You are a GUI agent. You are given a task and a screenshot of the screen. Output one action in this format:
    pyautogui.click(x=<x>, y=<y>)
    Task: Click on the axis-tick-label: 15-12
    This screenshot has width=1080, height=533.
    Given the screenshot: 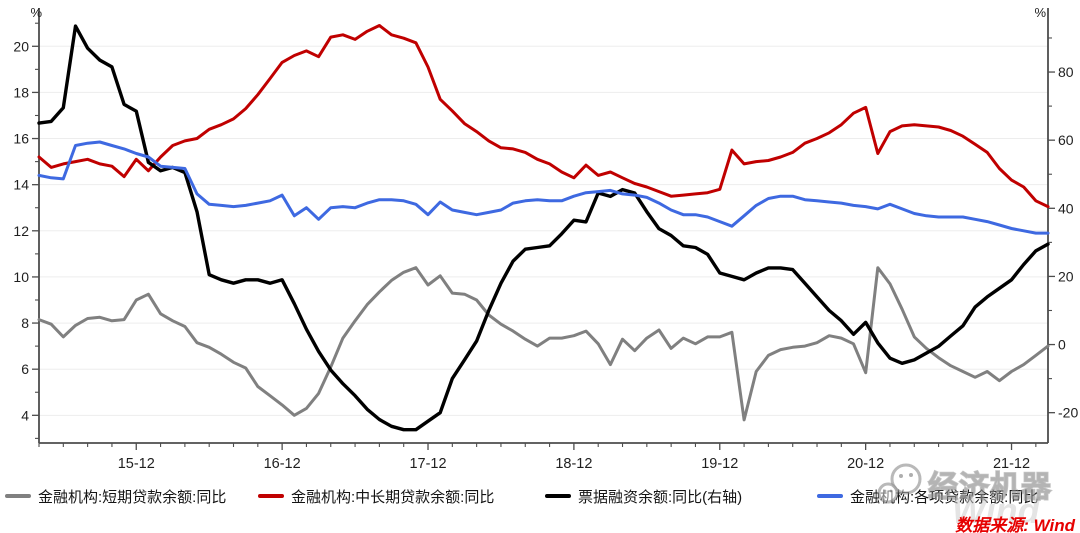 What is the action you would take?
    pyautogui.click(x=136, y=464)
    